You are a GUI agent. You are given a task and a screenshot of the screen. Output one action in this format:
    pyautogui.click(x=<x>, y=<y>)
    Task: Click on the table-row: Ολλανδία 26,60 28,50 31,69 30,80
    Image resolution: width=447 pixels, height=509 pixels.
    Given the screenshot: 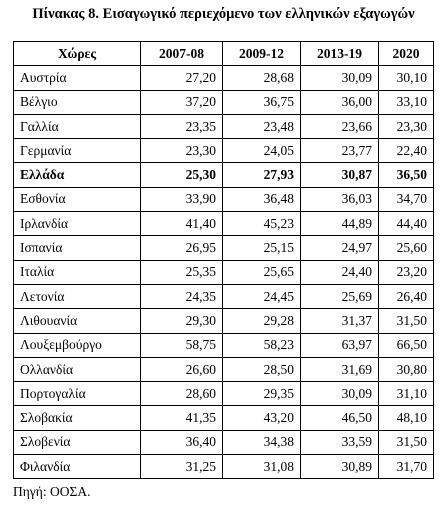 What is the action you would take?
    pyautogui.click(x=223, y=369)
    